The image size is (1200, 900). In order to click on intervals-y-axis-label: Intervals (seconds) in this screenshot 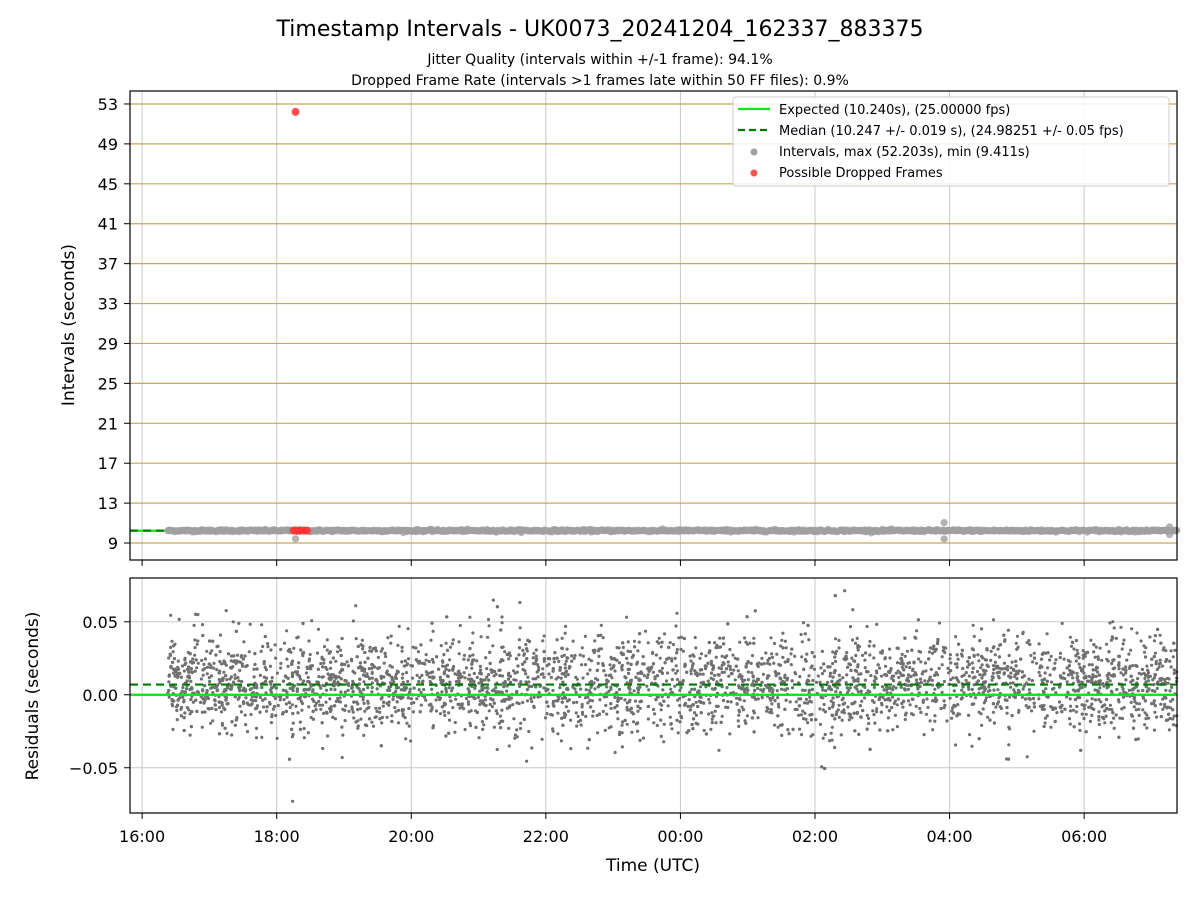, I will do `click(69, 325)`.